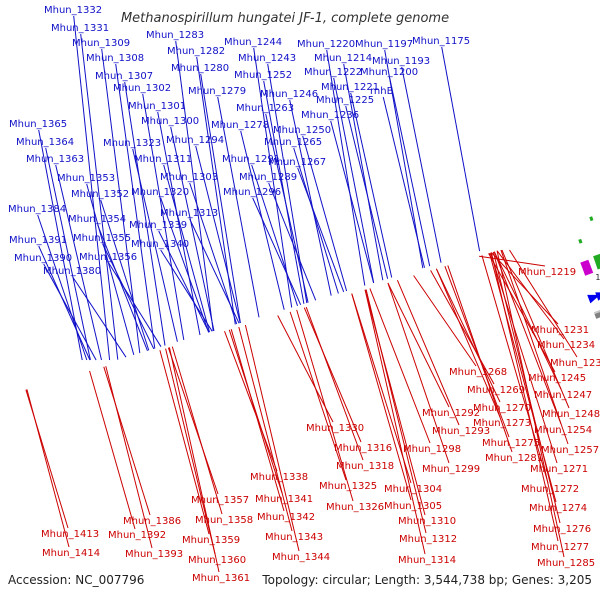 This screenshot has width=600, height=600. I want to click on reverse-gene-label: Mhun_1344, so click(301, 557).